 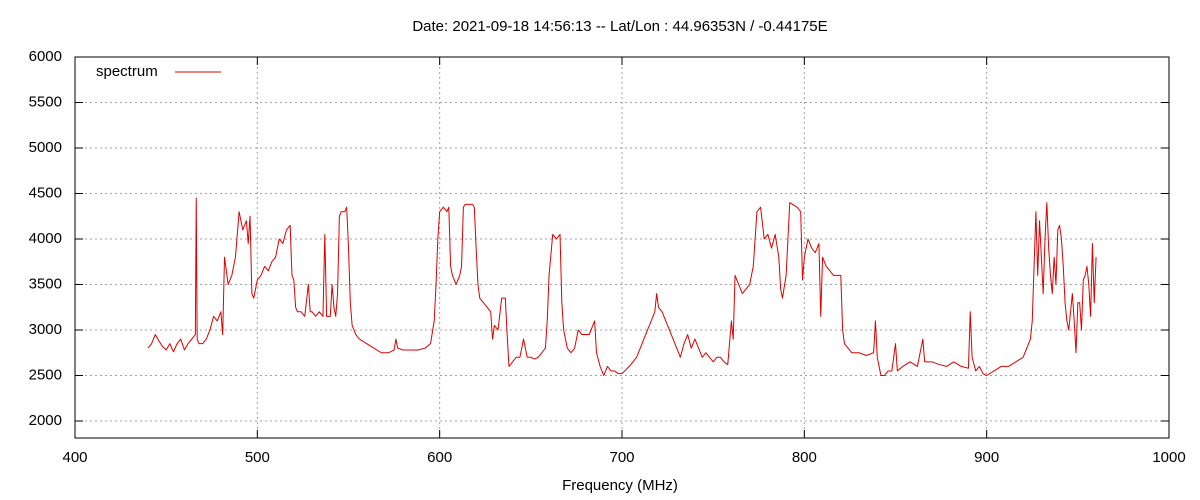 What do you see at coordinates (257, 457) in the screenshot?
I see `x-tick-label: 500` at bounding box center [257, 457].